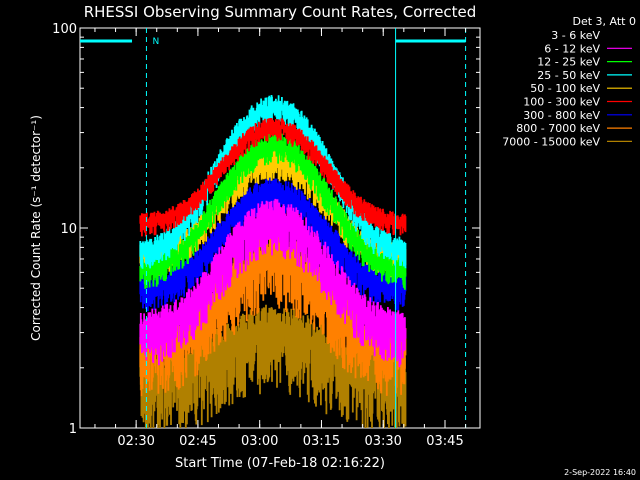 This screenshot has width=640, height=480. What do you see at coordinates (561, 102) in the screenshot?
I see `legend-label: 100 - 300 keV` at bounding box center [561, 102].